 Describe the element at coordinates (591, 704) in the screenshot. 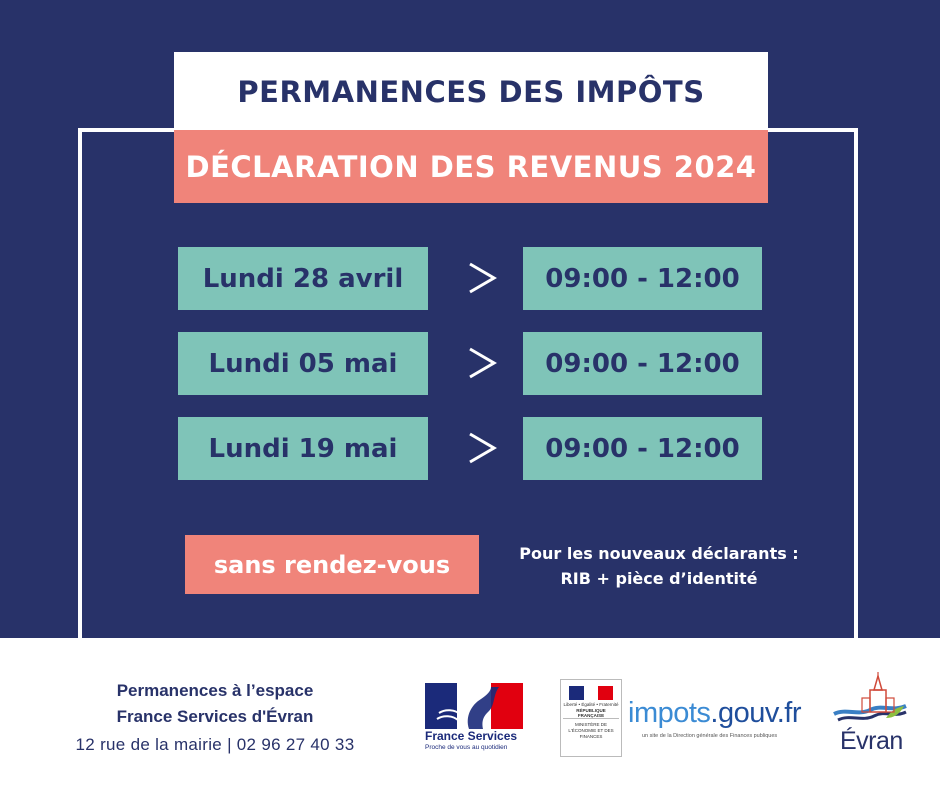

I see `ministry-motto: Liberté • Égalité • Fraternité` at that location.